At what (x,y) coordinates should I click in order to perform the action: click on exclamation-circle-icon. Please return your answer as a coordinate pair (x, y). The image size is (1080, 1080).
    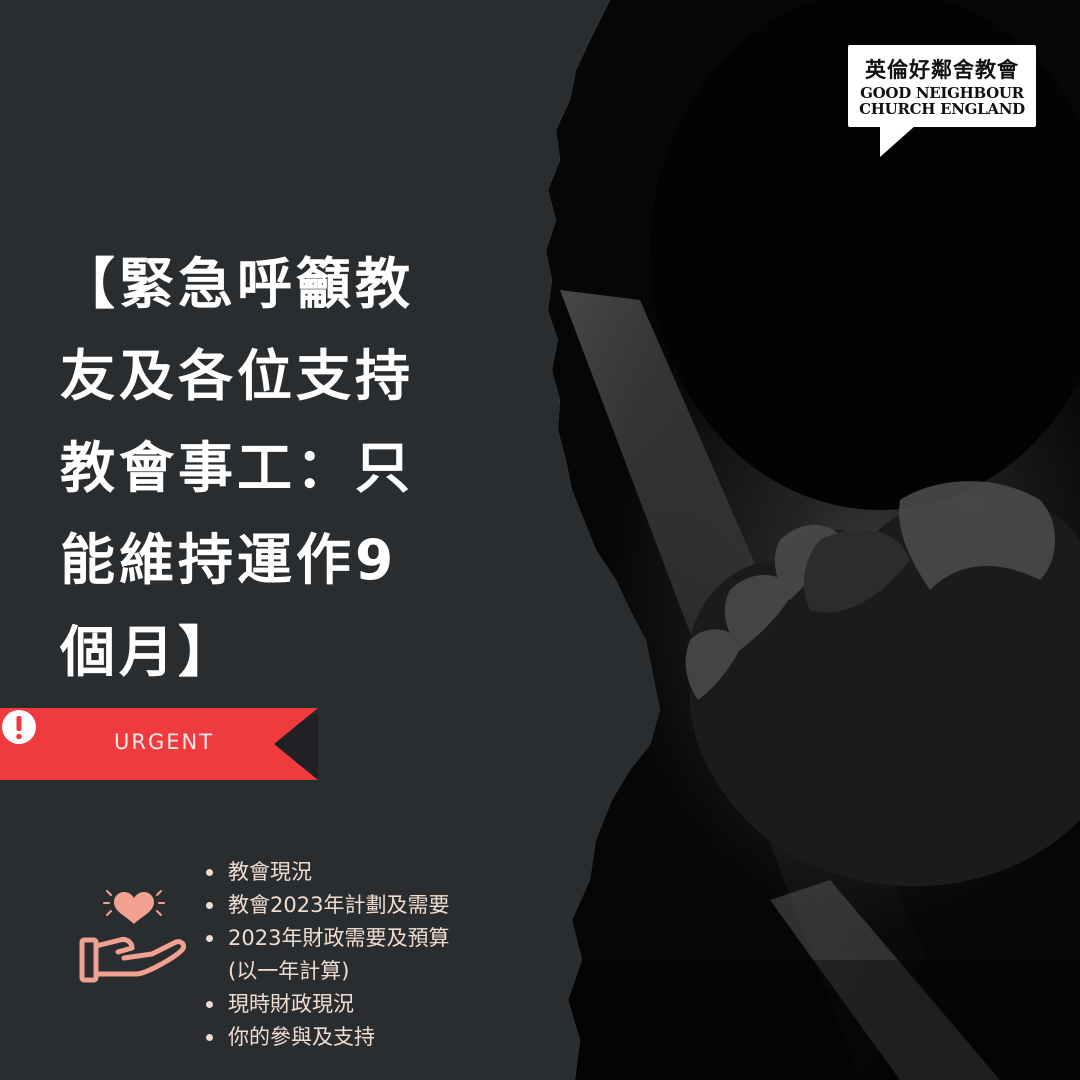
    Looking at the image, I should click on (19, 727).